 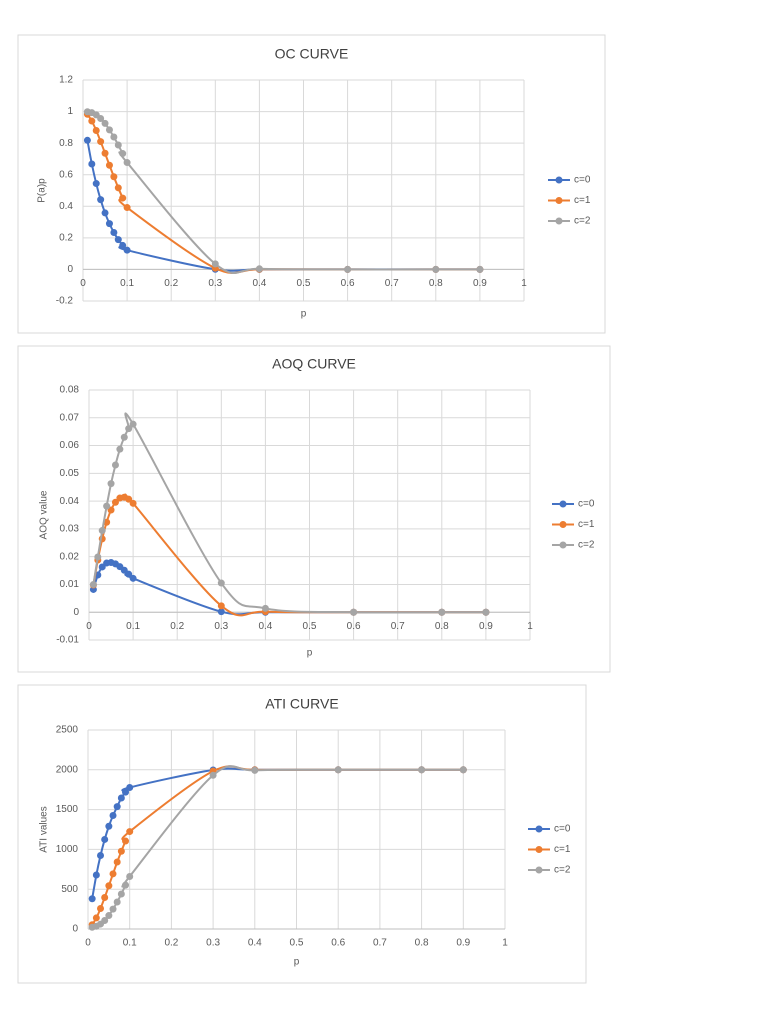 I want to click on y-tick-label: 0.4, so click(x=66, y=206).